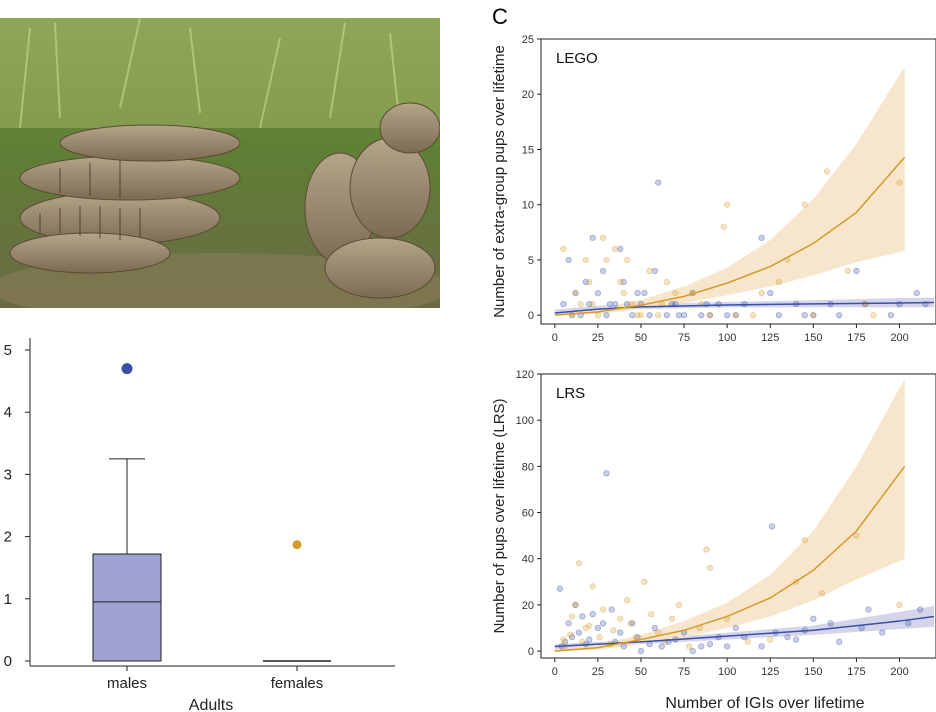 The image size is (936, 712). What do you see at coordinates (8, 350) in the screenshot?
I see `boxplot-y-tick-label: 5` at bounding box center [8, 350].